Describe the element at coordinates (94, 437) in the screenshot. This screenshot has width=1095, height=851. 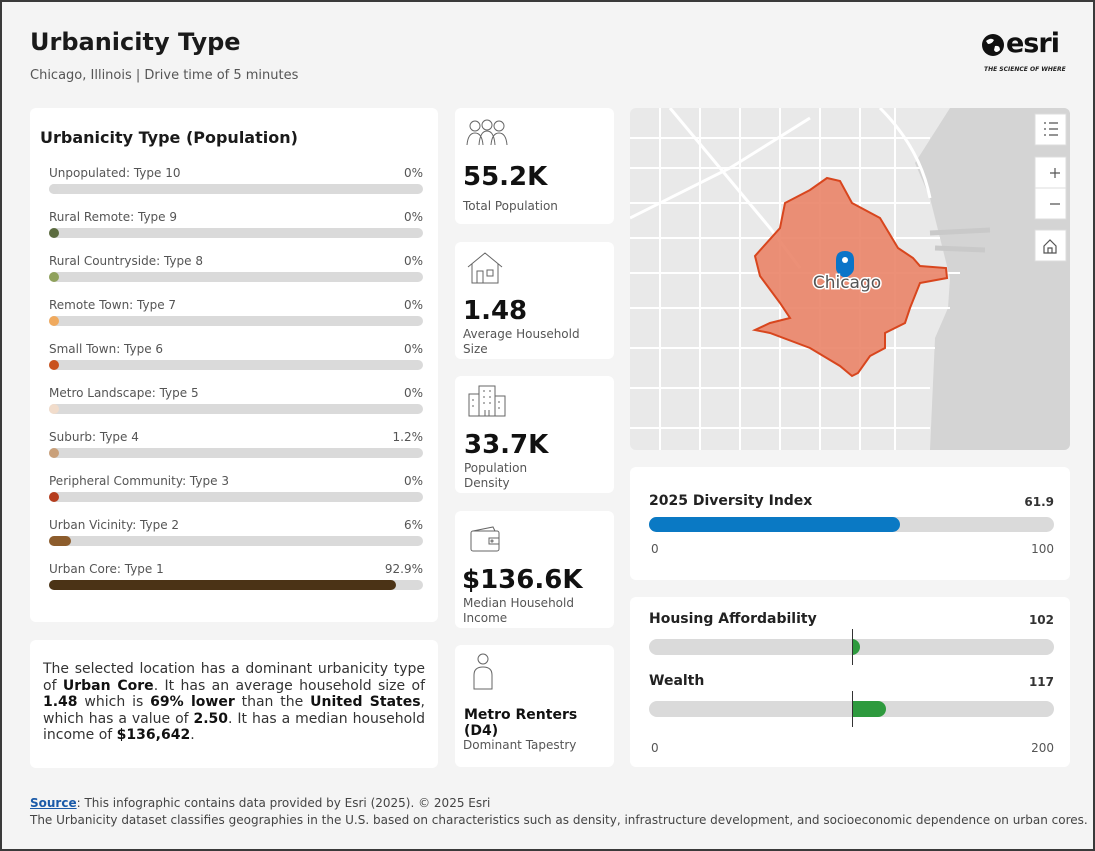
I see `row-label: Suburb: Type 4` at that location.